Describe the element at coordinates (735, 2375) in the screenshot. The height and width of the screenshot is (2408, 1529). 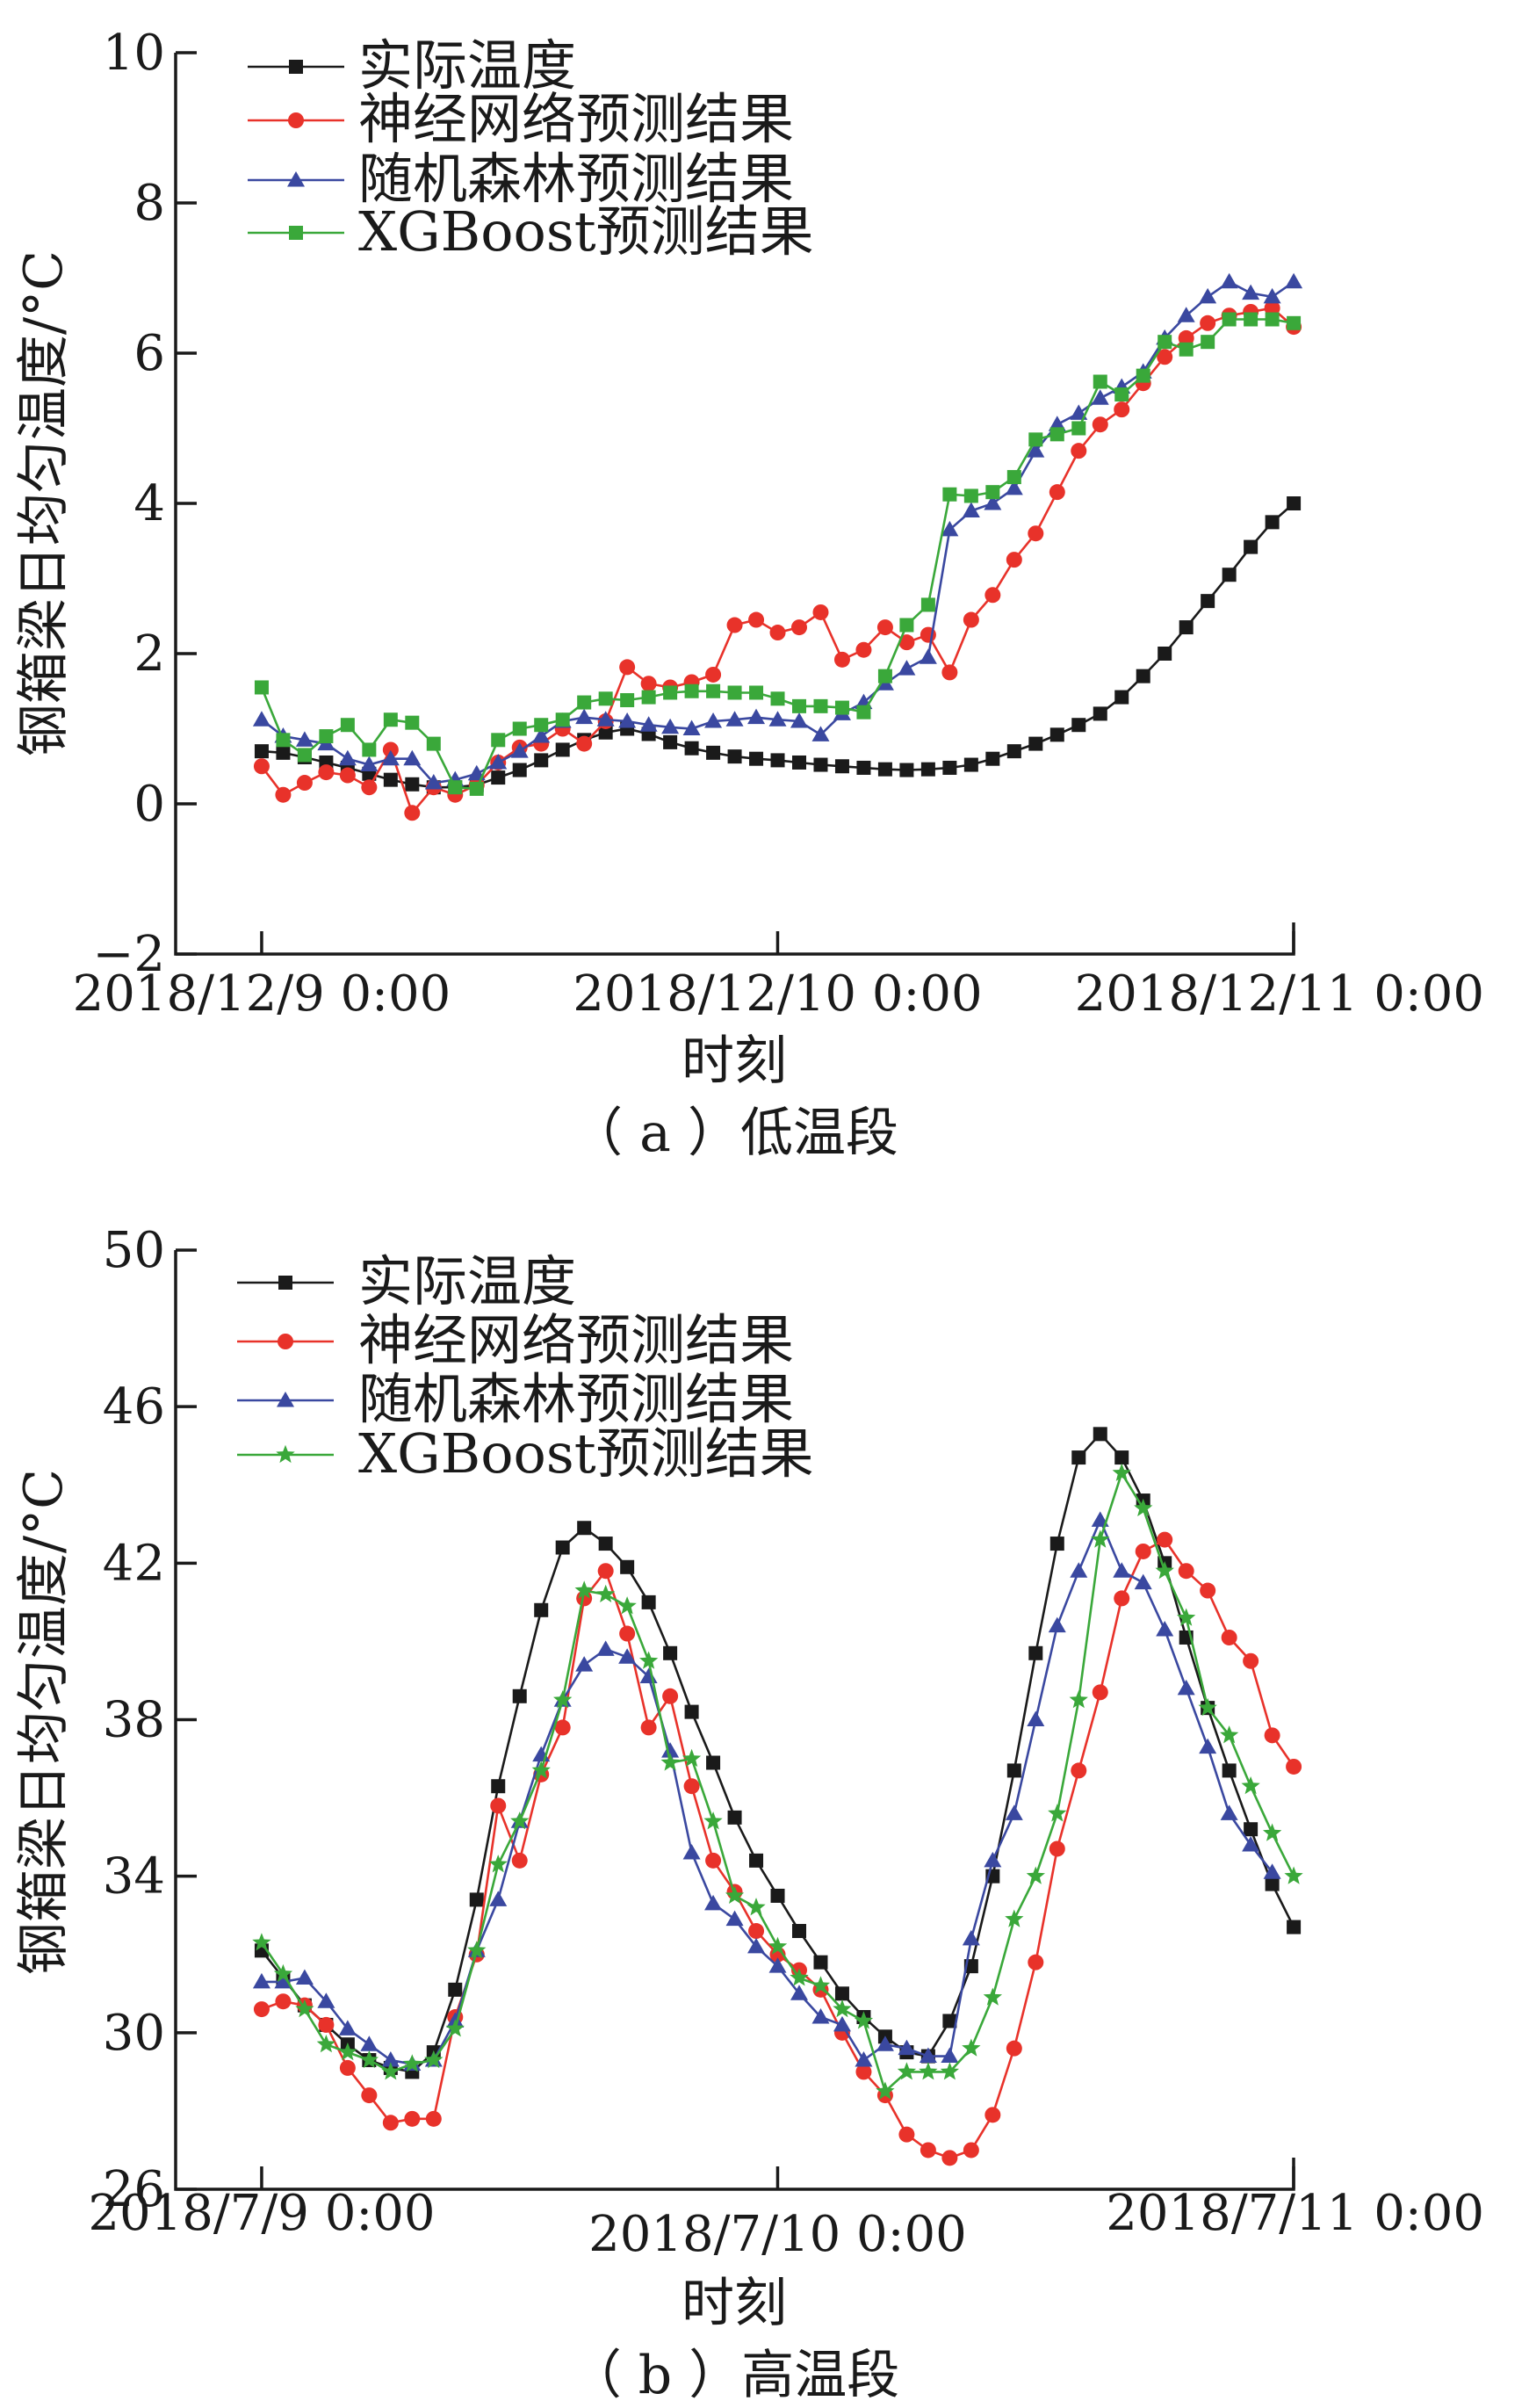
I see `panel-caption: （ b ）高温段` at that location.